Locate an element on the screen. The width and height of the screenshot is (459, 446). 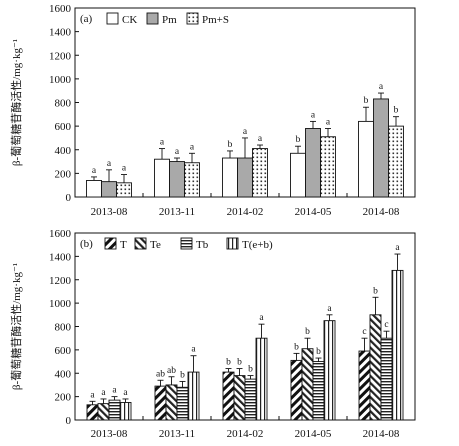
panel-label: (a) is located at coordinates (86, 19).